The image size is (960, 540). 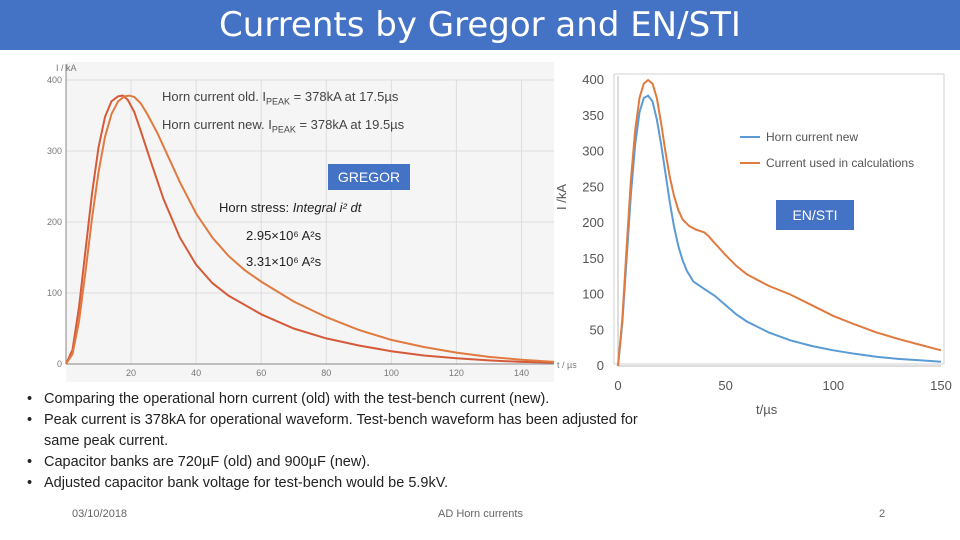 What do you see at coordinates (593, 186) in the screenshot?
I see `ensti-y-tick-label: 250` at bounding box center [593, 186].